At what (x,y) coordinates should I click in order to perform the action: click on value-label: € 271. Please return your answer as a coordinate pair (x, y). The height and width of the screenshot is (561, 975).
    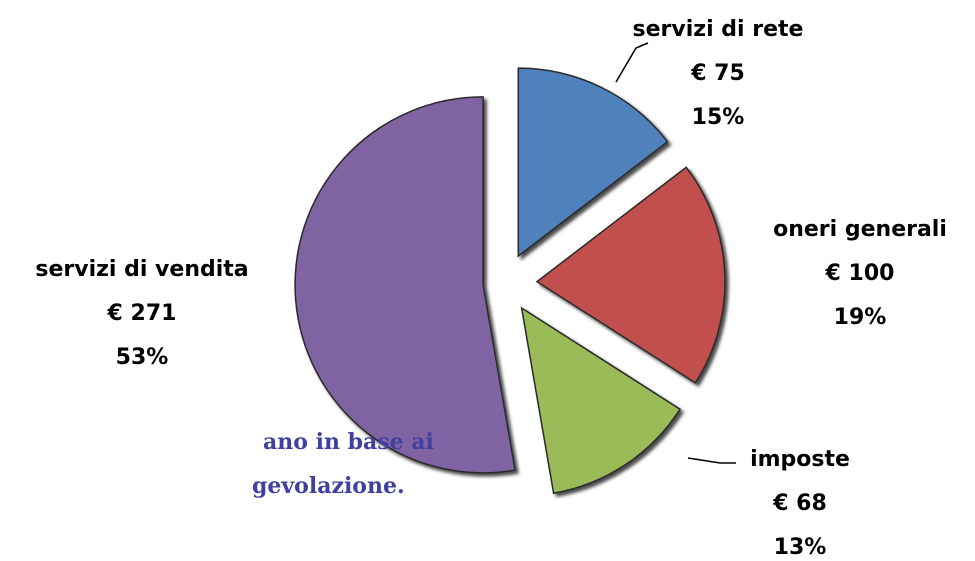
    Looking at the image, I should click on (142, 313).